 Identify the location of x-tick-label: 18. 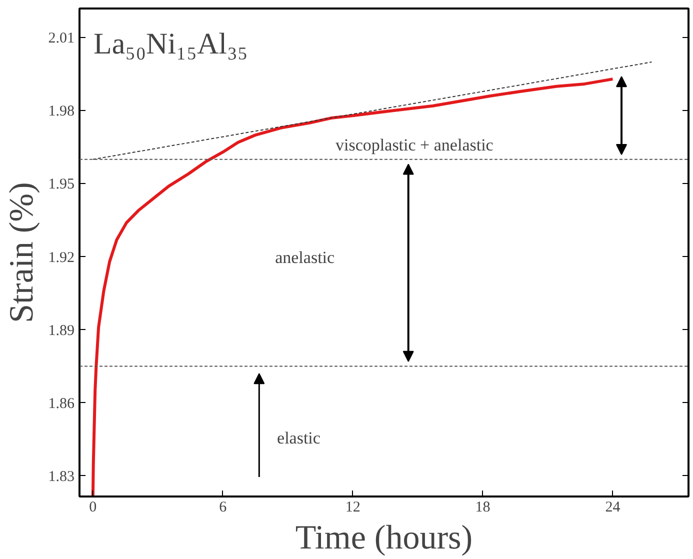
(482, 508).